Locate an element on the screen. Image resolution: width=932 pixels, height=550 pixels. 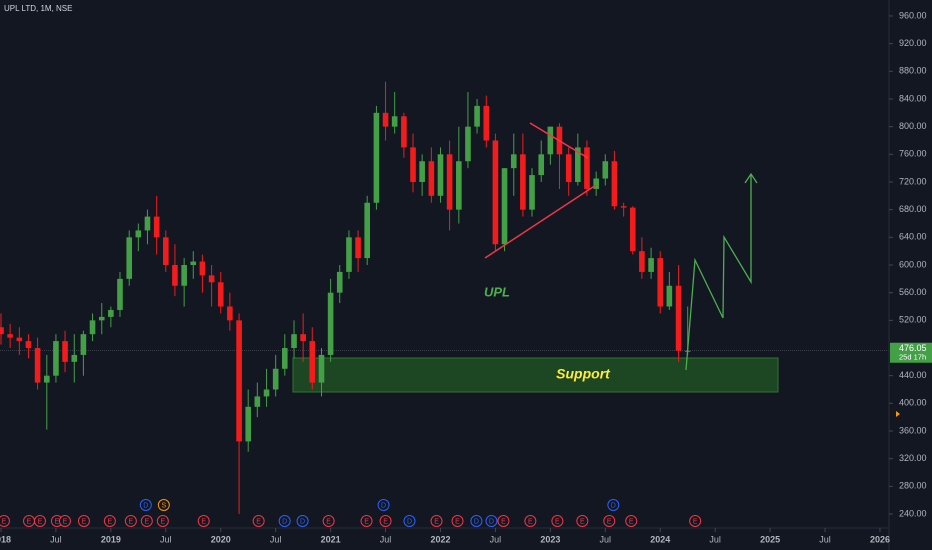
y-tick-label: 720.00 is located at coordinates (913, 181).